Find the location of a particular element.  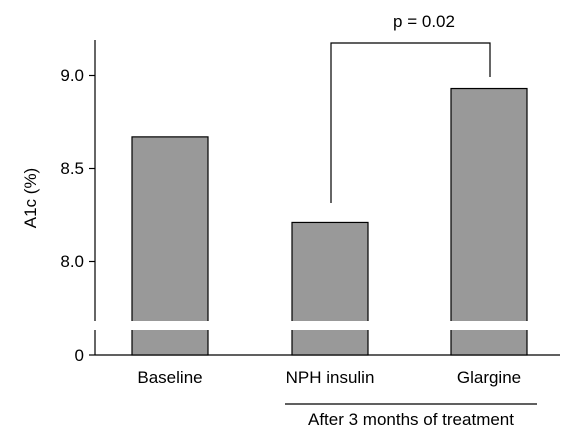

y-axis-label: A1c (%) is located at coordinates (30, 198).